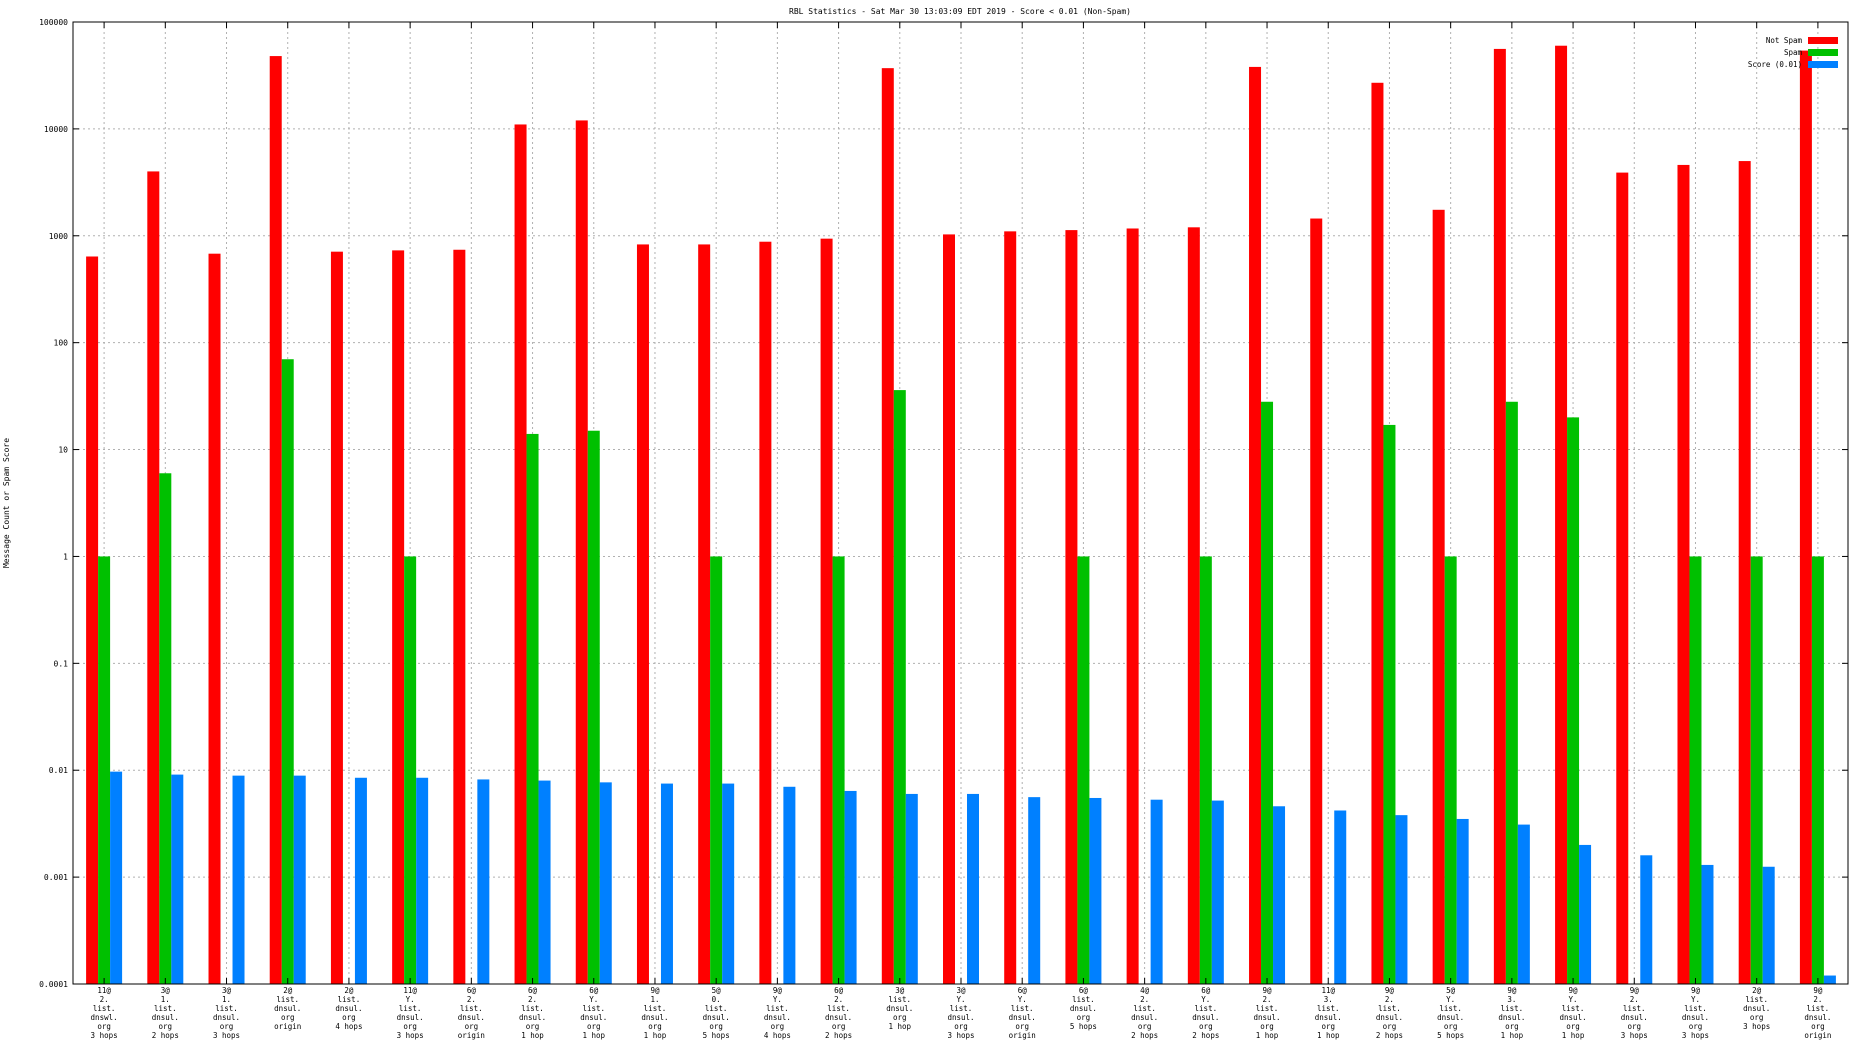  I want to click on y-tick-label: 10, so click(63, 450).